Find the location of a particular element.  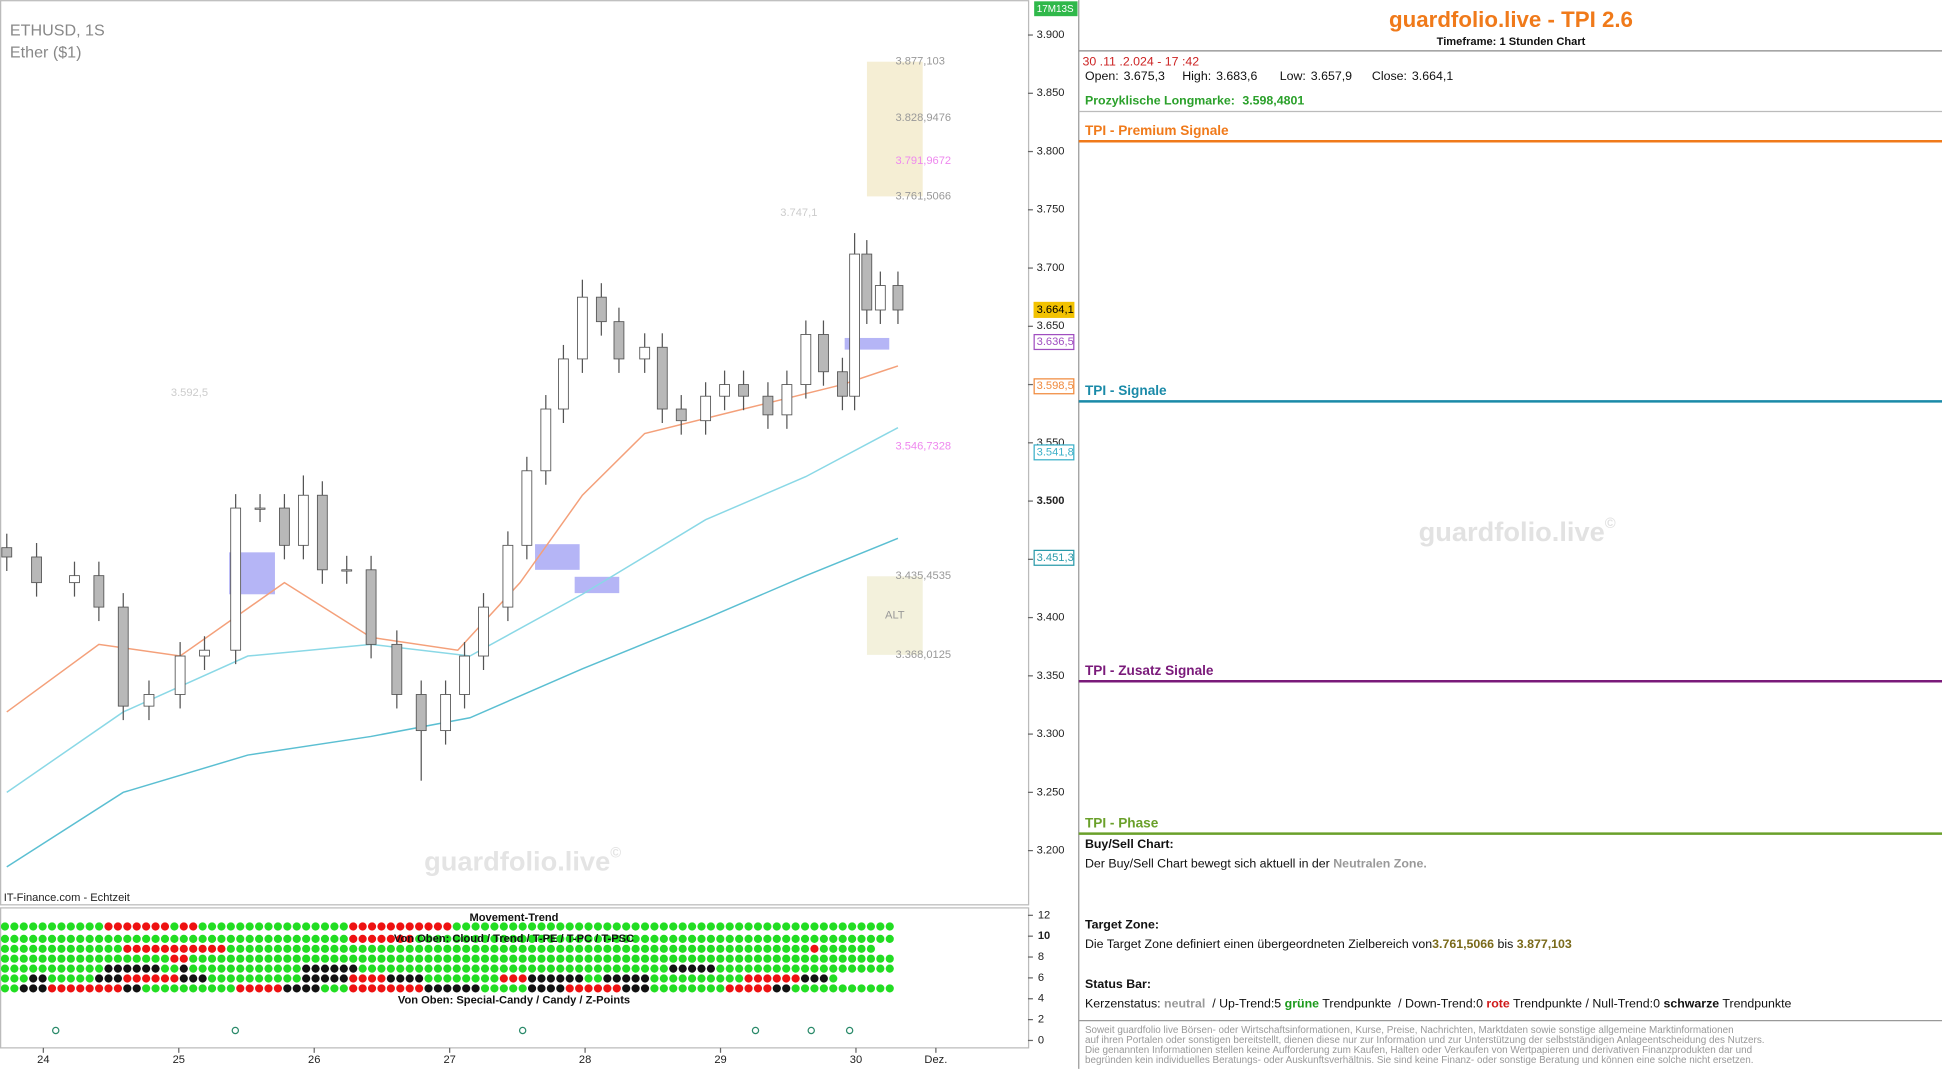

annotation: 3.592,5 is located at coordinates (189, 393).